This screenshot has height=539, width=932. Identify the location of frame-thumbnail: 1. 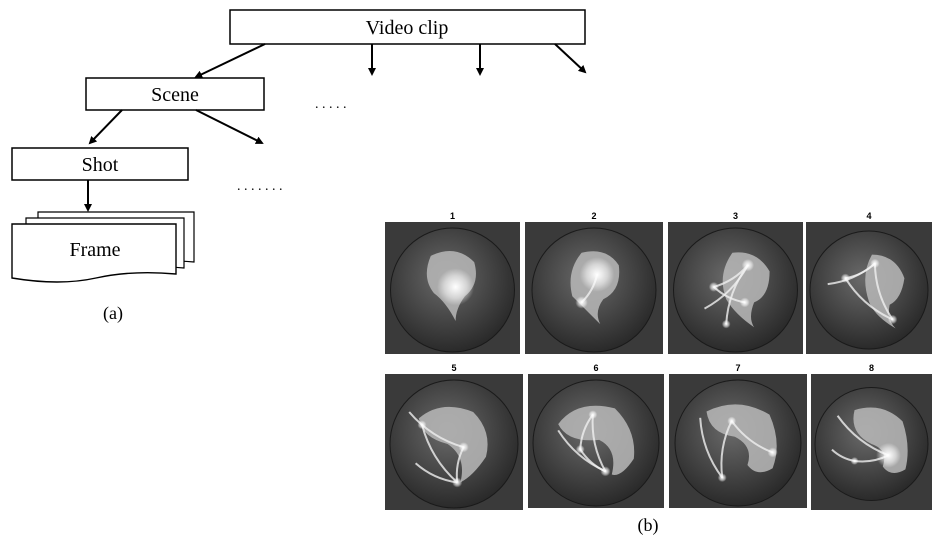
(452, 282).